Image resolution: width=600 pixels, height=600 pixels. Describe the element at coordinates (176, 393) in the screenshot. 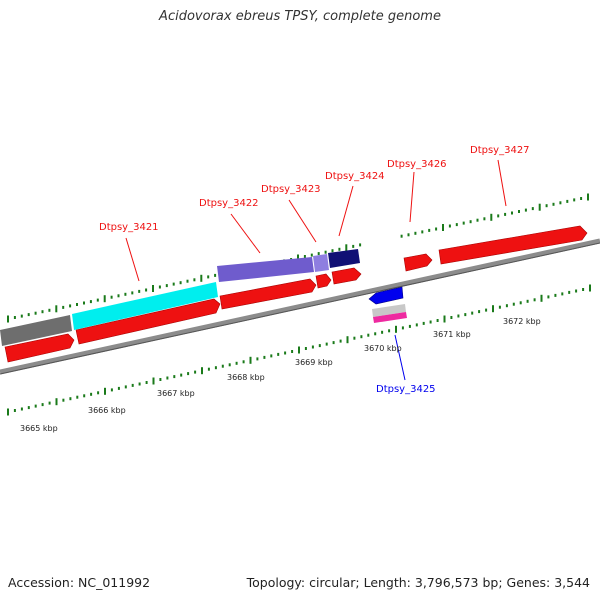

I see `scale-label: 3667 kbp` at that location.